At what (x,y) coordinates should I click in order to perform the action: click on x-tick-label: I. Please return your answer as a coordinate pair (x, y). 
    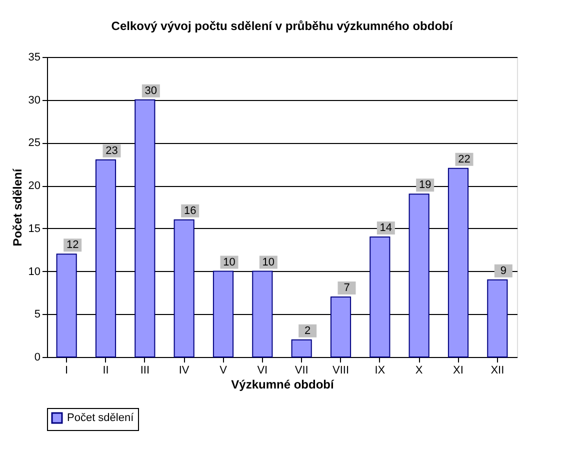
    Looking at the image, I should click on (66, 370).